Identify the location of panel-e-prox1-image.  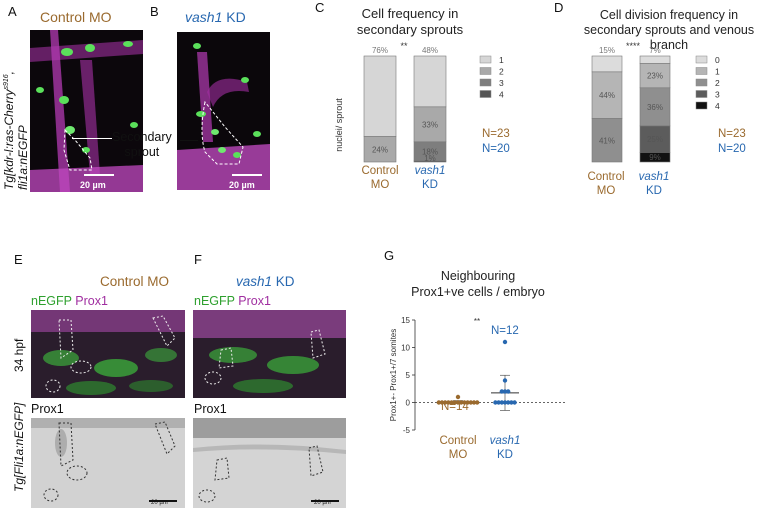
(108, 463).